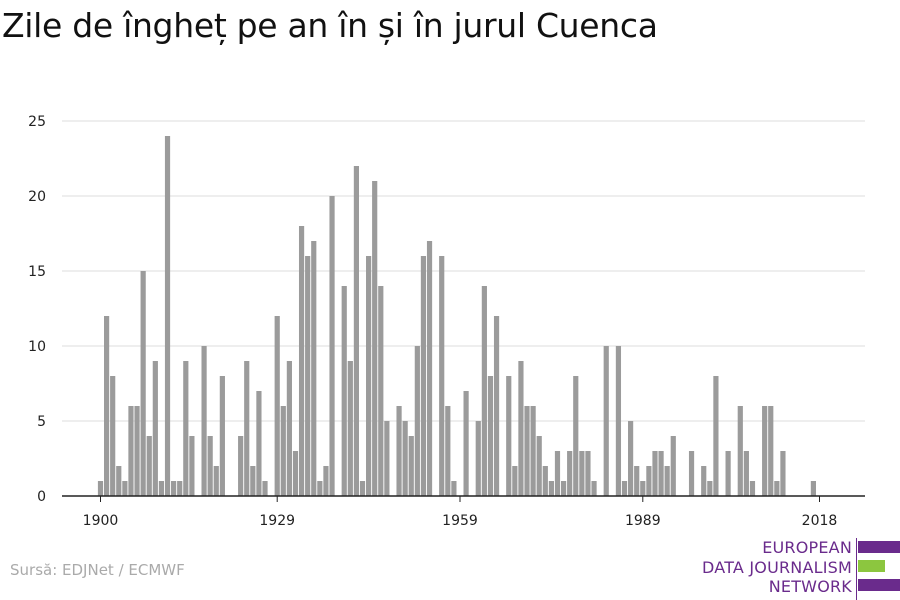 This screenshot has height=600, width=900. Describe the element at coordinates (454, 488) in the screenshot. I see `bar-1958` at that location.